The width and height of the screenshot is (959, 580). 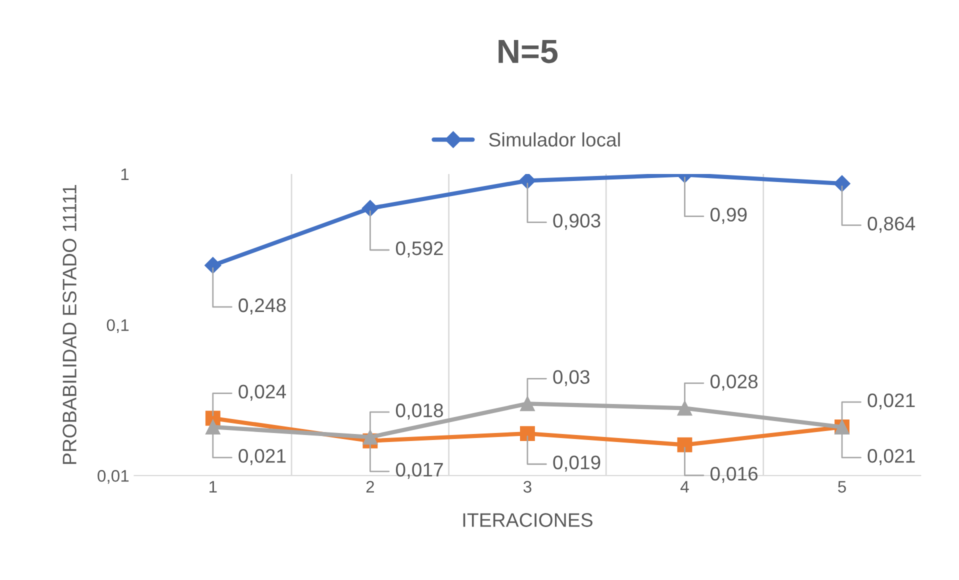 What do you see at coordinates (554, 139) in the screenshot?
I see `legend-label: Simulador local` at bounding box center [554, 139].